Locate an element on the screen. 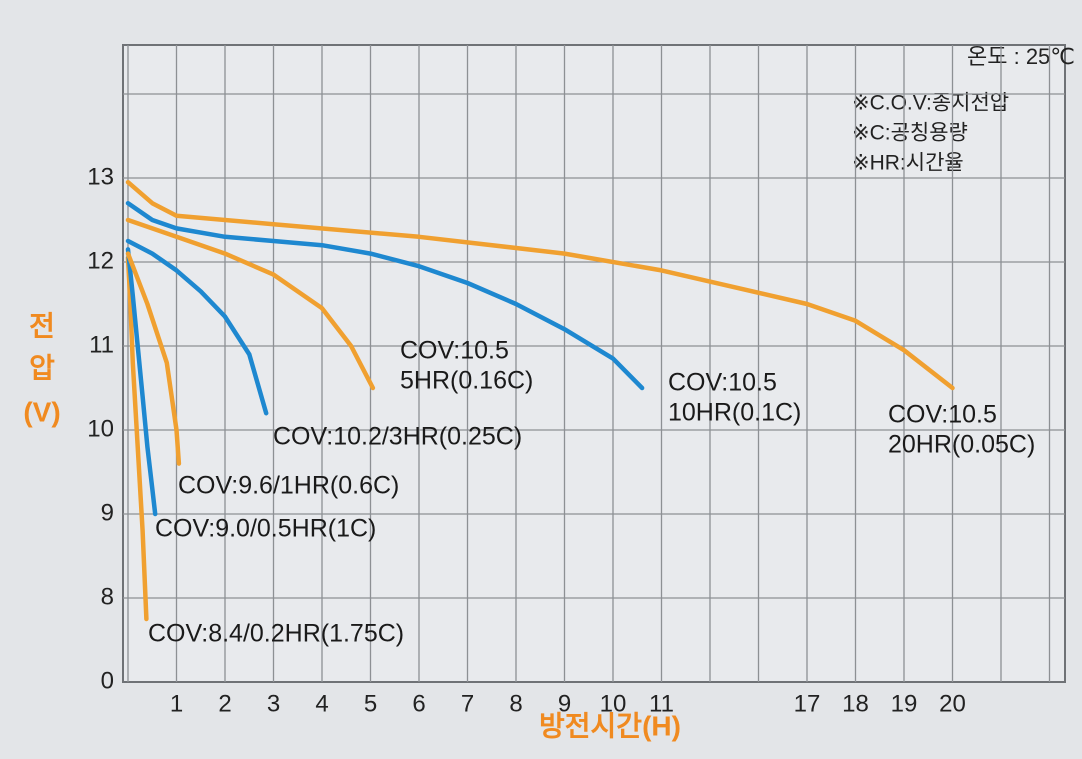 This screenshot has height=759, width=1082. temperature: 온도 : 25℃ is located at coordinates (1021, 56).